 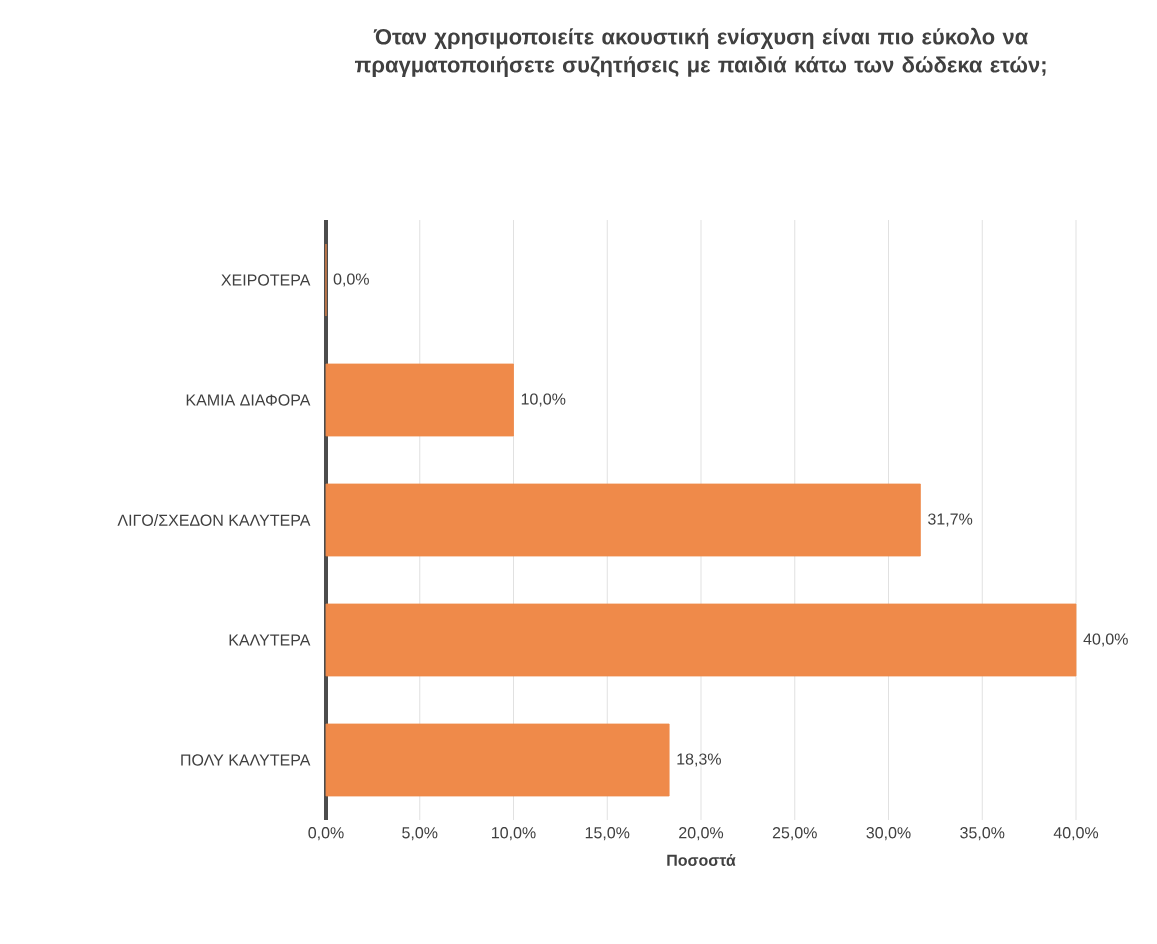 I want to click on x-tick-label: 5,0%, so click(x=420, y=834).